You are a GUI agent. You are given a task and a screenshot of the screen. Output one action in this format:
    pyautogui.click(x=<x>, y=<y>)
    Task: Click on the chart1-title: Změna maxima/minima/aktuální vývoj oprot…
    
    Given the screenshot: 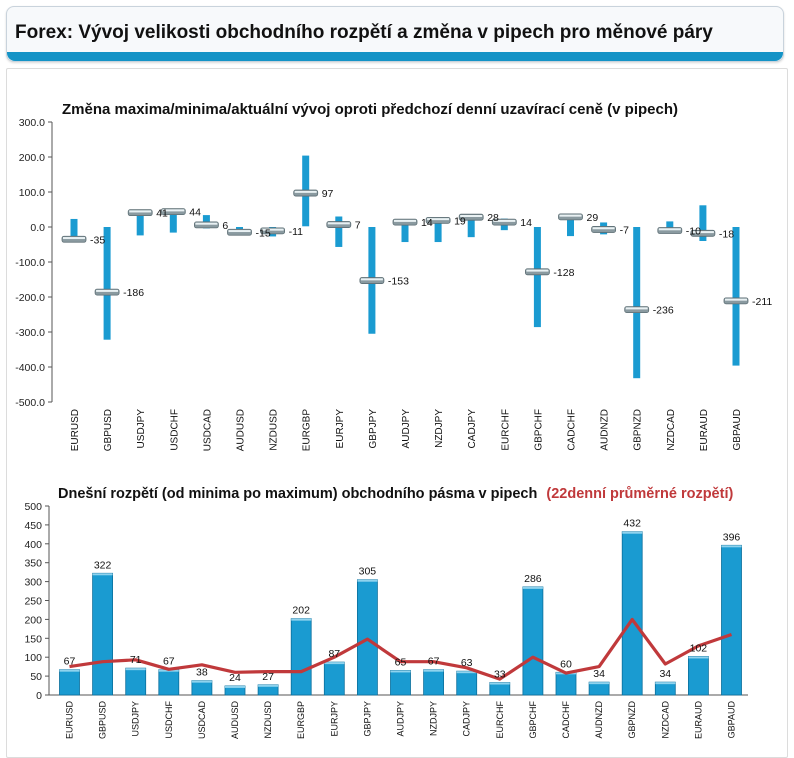 What is the action you would take?
    pyautogui.click(x=370, y=109)
    